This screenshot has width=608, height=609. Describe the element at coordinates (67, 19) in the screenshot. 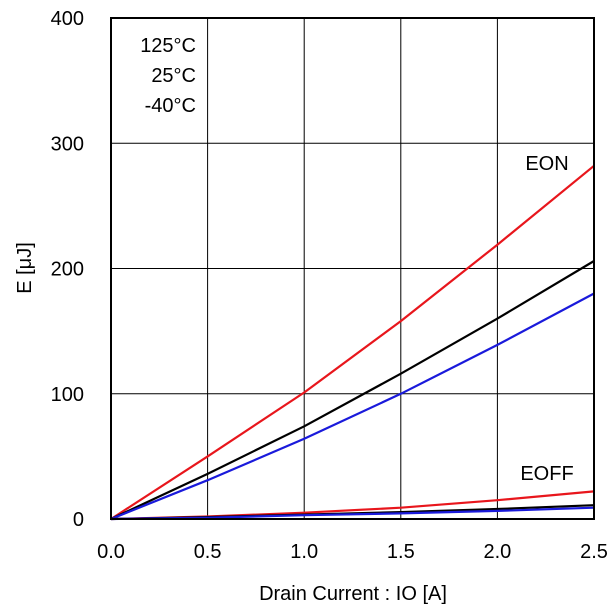

I see `y-tick-label: 400` at that location.